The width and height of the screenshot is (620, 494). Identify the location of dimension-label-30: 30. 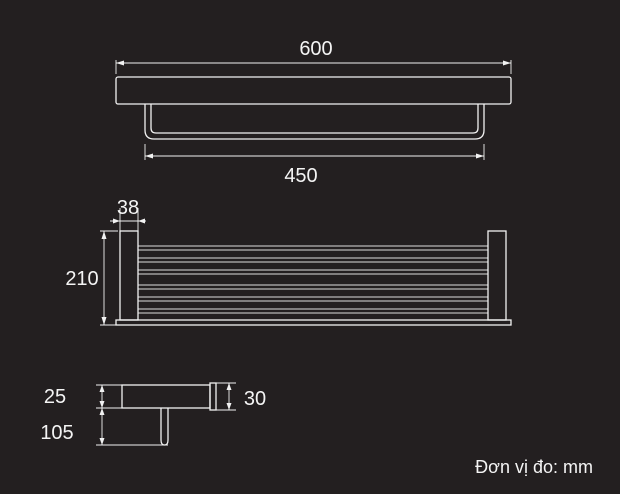
(255, 399).